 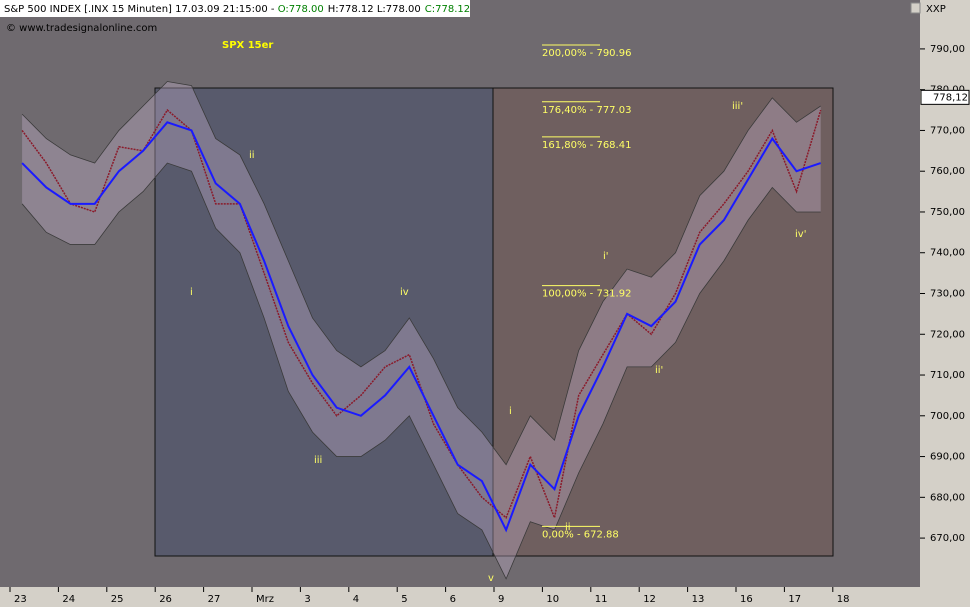 What do you see at coordinates (214, 599) in the screenshot?
I see `x-tick-label: 27` at bounding box center [214, 599].